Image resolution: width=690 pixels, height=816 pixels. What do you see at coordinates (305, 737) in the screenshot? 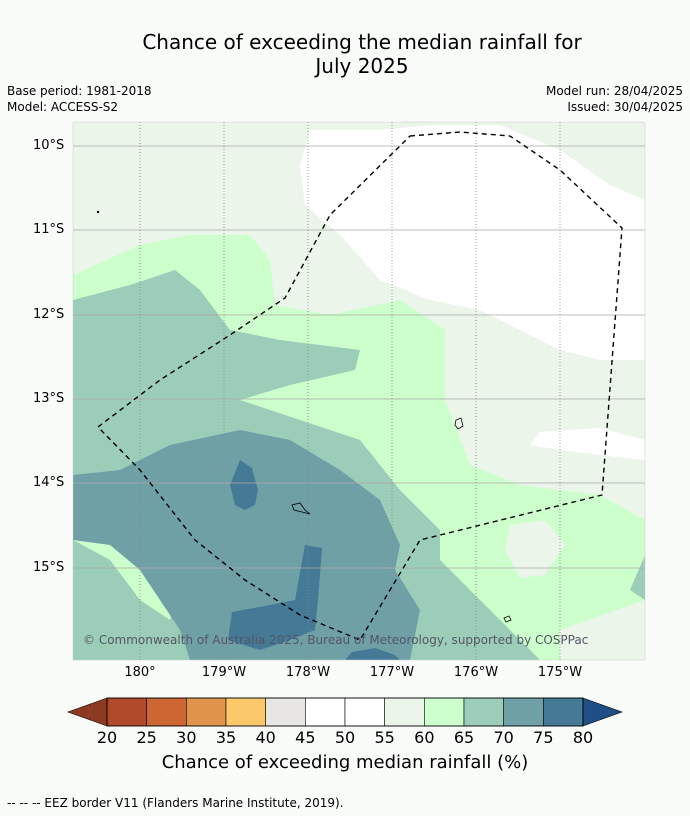
I see `colorbar-tick-label: 45` at bounding box center [305, 737].